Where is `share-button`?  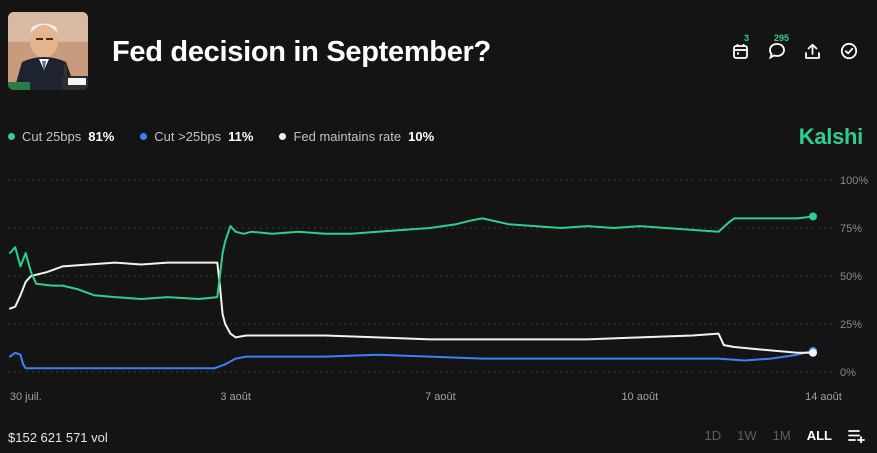 share-button is located at coordinates (812, 51).